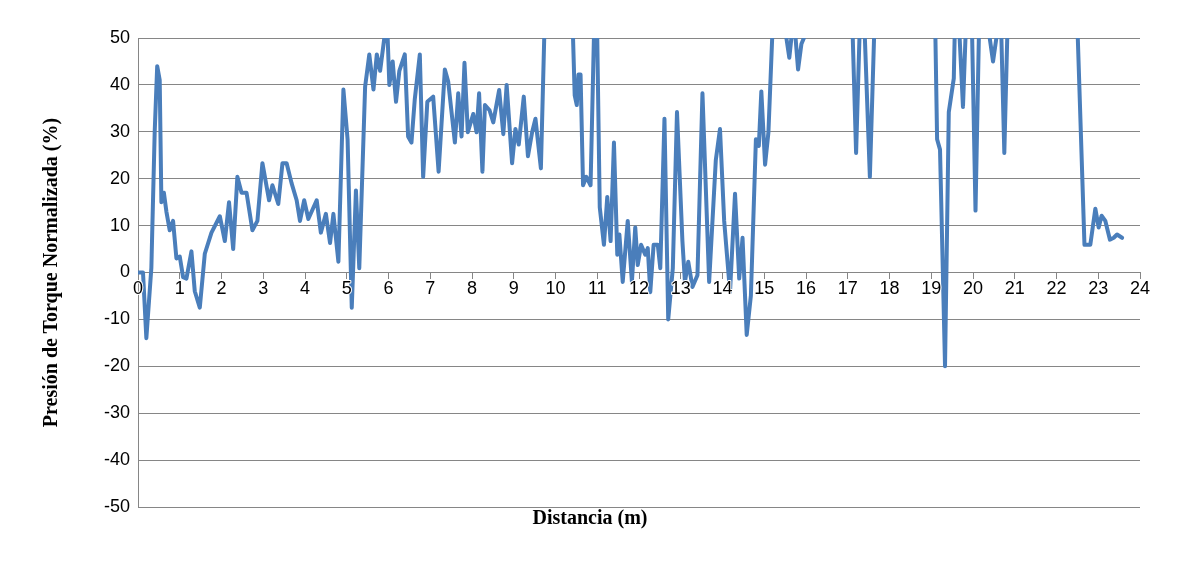  Describe the element at coordinates (116, 505) in the screenshot. I see `y-tick-label: -50` at that location.